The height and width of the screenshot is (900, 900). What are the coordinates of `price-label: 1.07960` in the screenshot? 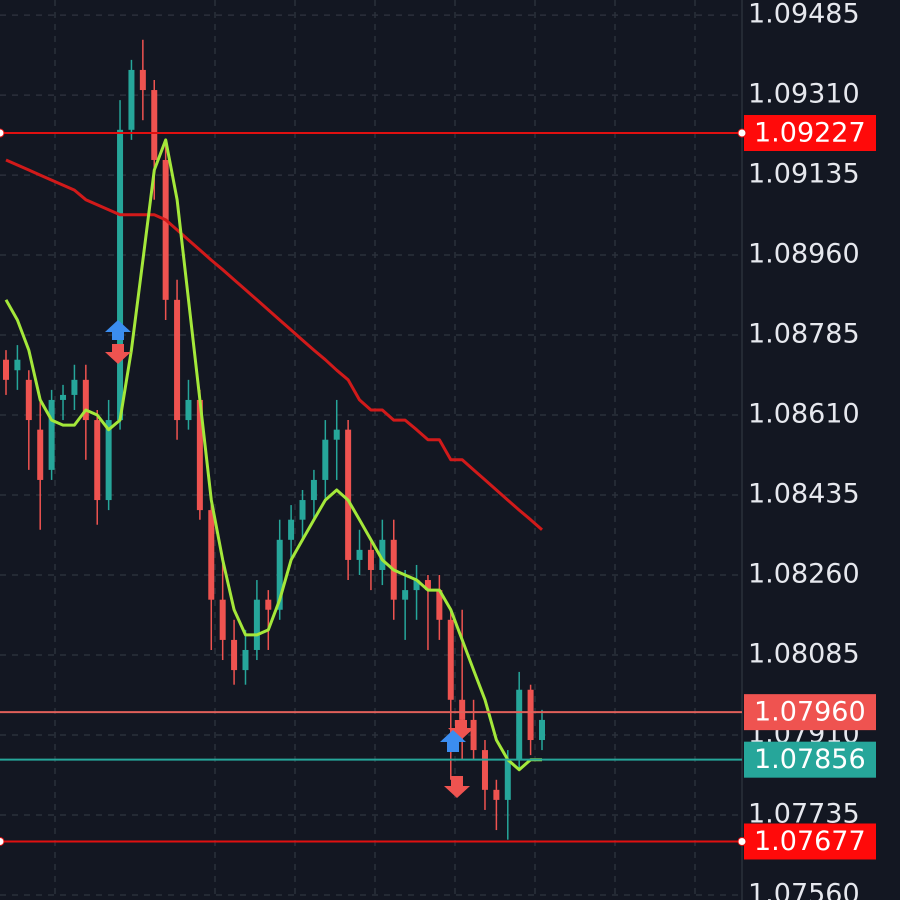 It's located at (810, 712).